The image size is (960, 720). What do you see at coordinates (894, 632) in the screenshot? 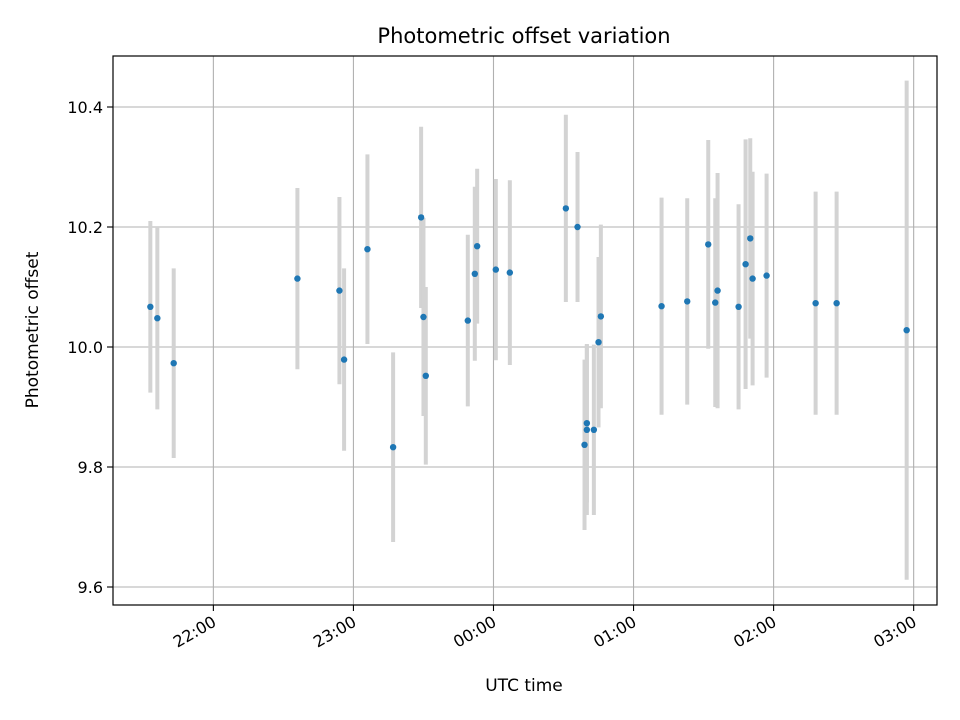
I see `x-tick-label: 03:00` at bounding box center [894, 632].